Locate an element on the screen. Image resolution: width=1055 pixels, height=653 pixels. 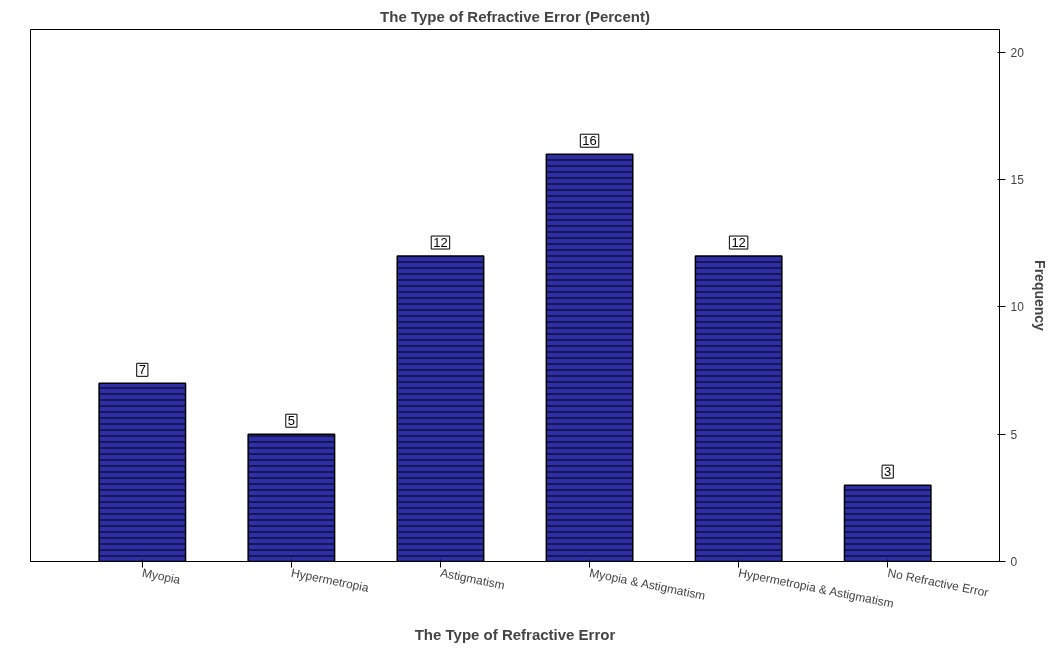
chart-title: The Type of Refractive Error (Percent) is located at coordinates (515, 16).